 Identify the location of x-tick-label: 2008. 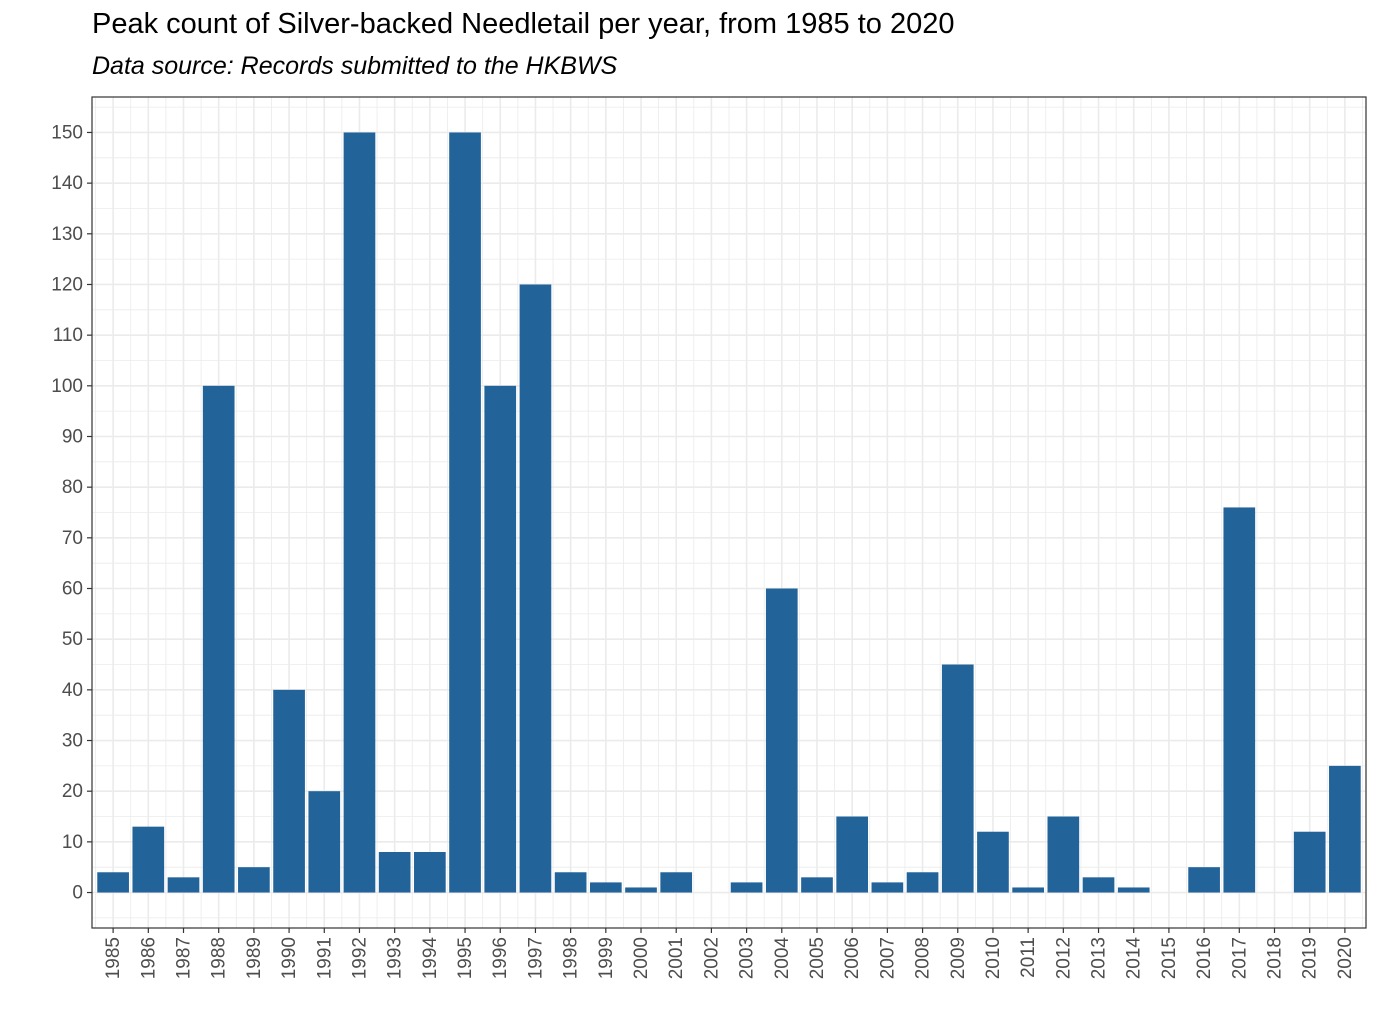
(923, 958).